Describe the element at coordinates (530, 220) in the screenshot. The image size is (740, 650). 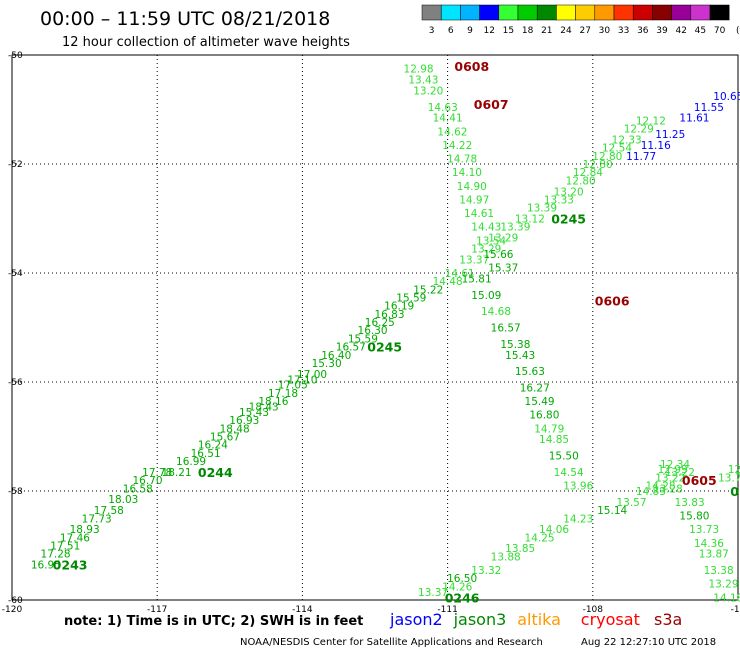
I see `swh-value-label: 13.12` at that location.